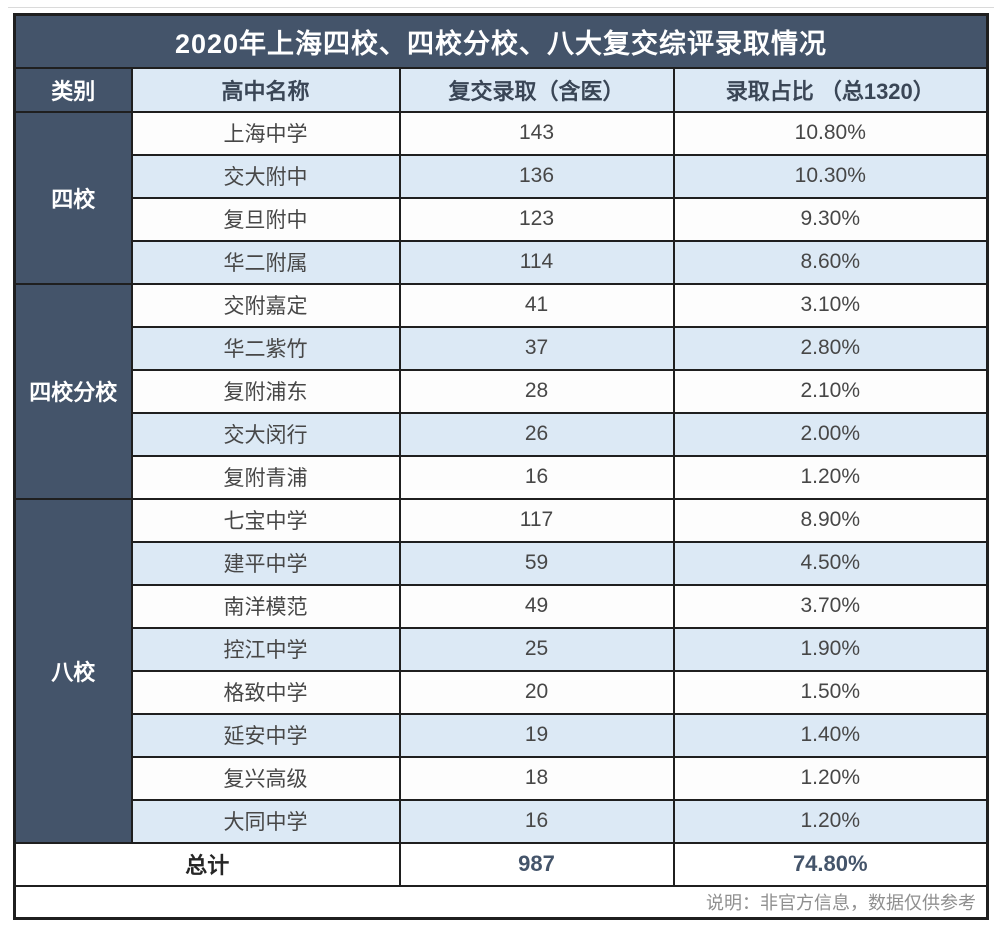 Image resolution: width=1000 pixels, height=935 pixels. What do you see at coordinates (501, 7) in the screenshot?
I see `top-divider-line` at bounding box center [501, 7].